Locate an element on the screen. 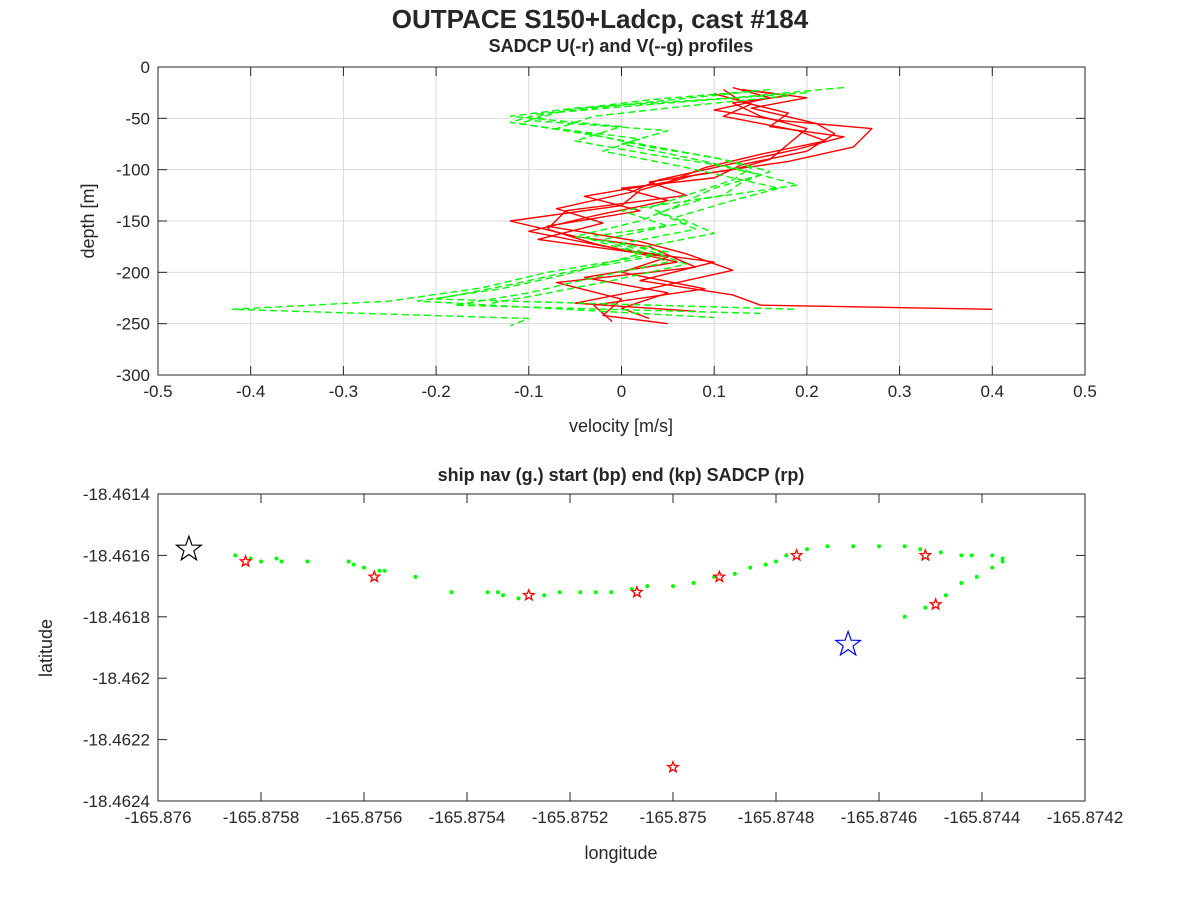 This screenshot has height=900, width=1200. y-tick-label: -18.462 is located at coordinates (121, 678).